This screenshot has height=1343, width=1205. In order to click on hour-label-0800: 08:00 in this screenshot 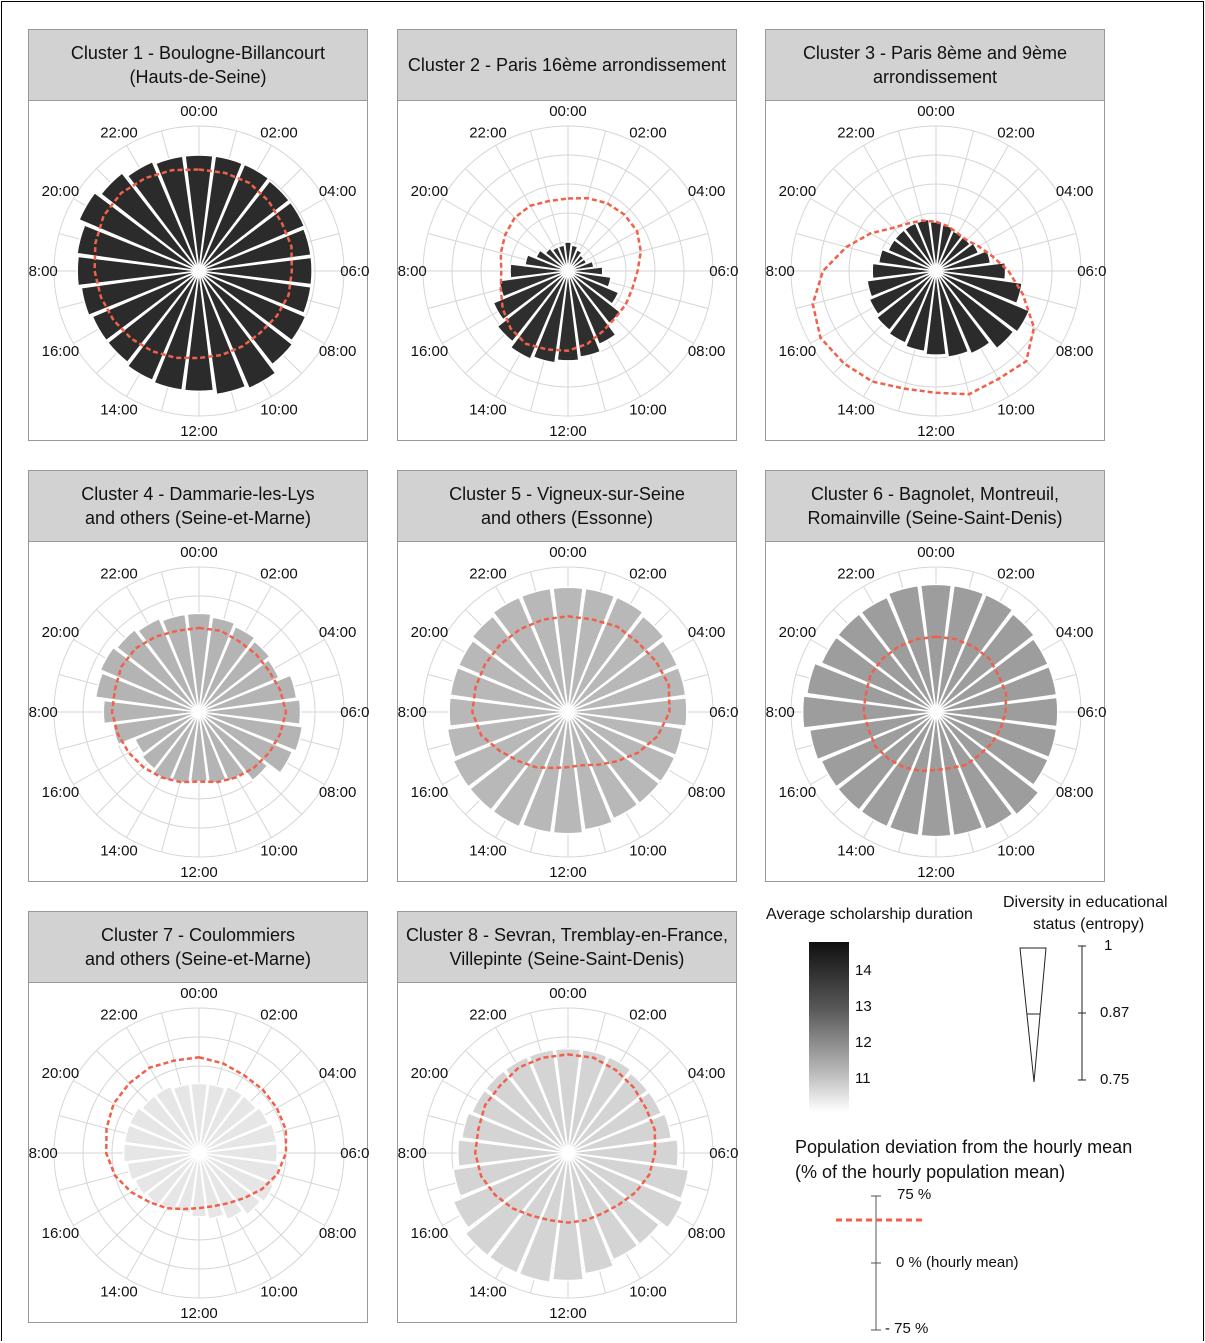, I will do `click(338, 792)`.